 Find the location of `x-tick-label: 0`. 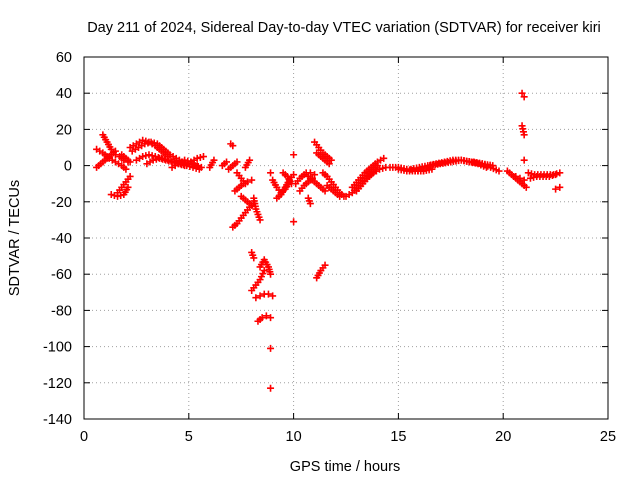

x-tick-label: 0 is located at coordinates (84, 437).